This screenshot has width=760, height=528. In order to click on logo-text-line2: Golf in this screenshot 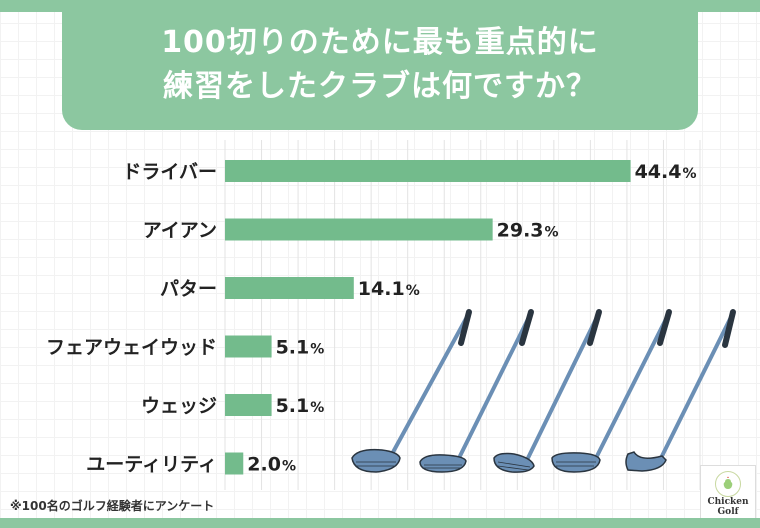, I will do `click(728, 512)`.